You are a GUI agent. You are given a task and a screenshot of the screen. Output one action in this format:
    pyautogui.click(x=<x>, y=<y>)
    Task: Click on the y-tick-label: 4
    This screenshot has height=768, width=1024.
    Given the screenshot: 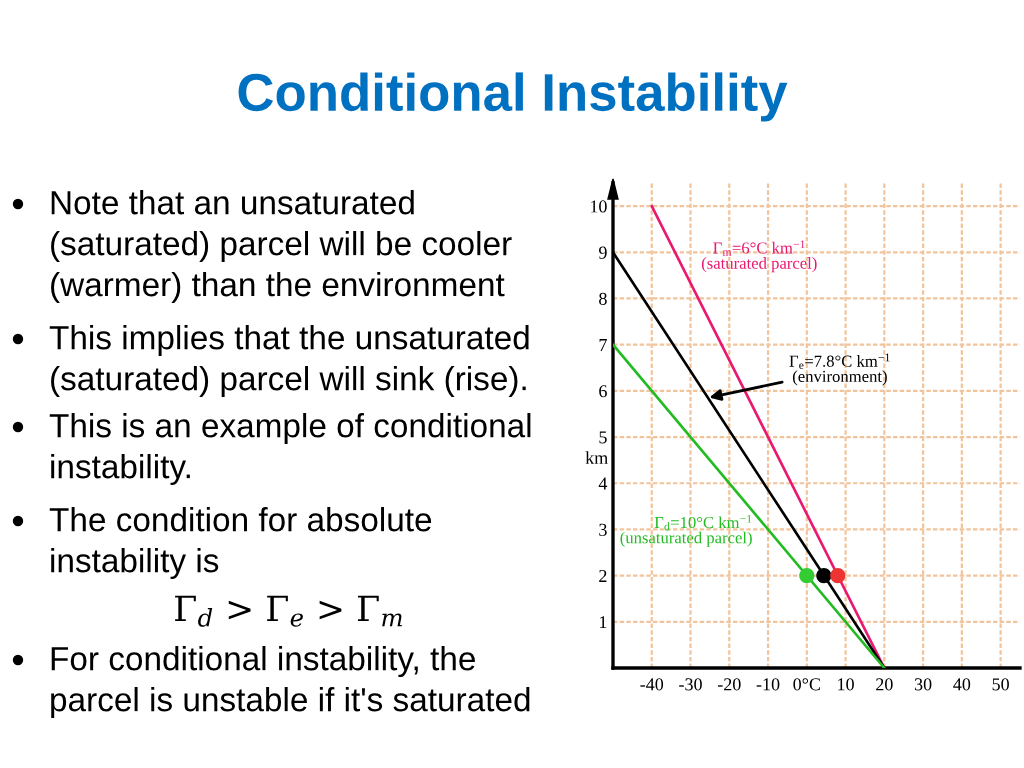 What is the action you would take?
    pyautogui.click(x=603, y=483)
    